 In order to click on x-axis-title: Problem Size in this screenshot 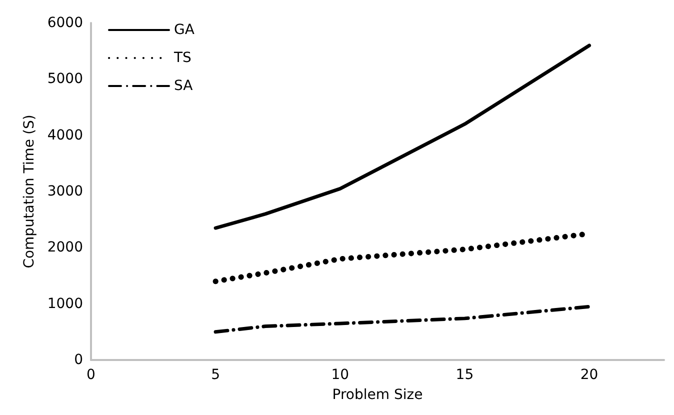, I will do `click(377, 395)`.